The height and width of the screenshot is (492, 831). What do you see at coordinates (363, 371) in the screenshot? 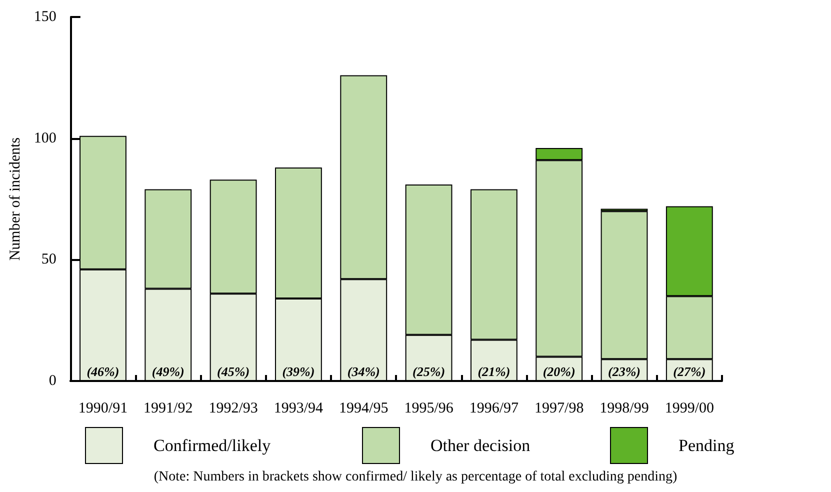
I see `annotation: (34%)` at bounding box center [363, 371].